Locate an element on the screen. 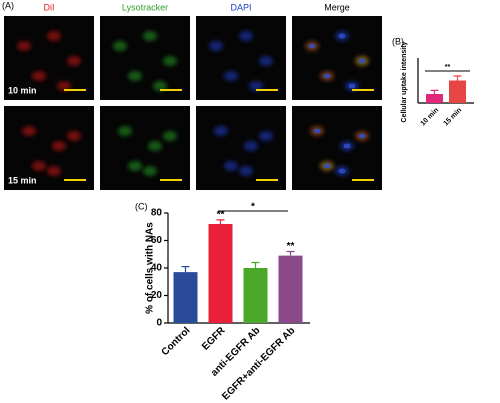 The height and width of the screenshot is (403, 500). x-tick-label: 10 min is located at coordinates (430, 117).